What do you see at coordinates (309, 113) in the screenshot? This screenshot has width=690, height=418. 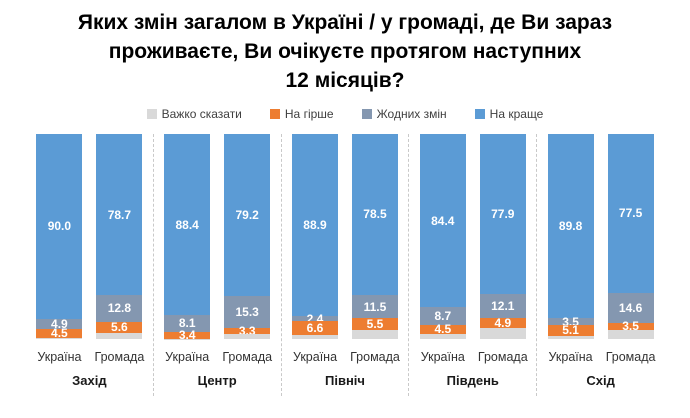 I see `legend-label: На гірше` at bounding box center [309, 113].